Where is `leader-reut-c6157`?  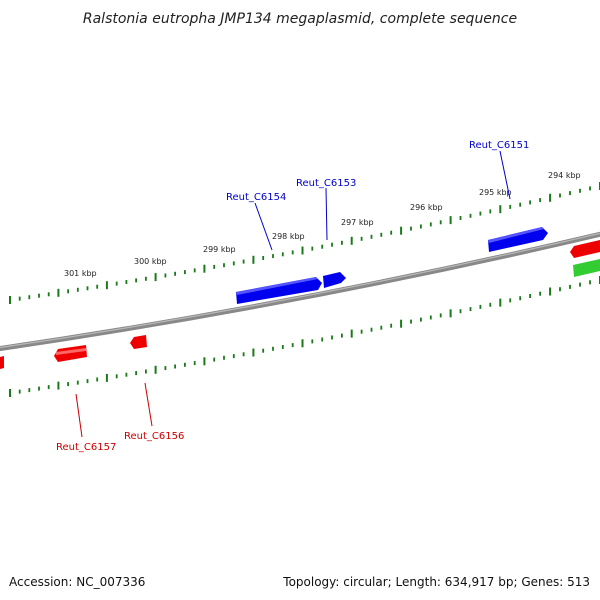
leader-reut-c6157 is located at coordinates (79, 415).